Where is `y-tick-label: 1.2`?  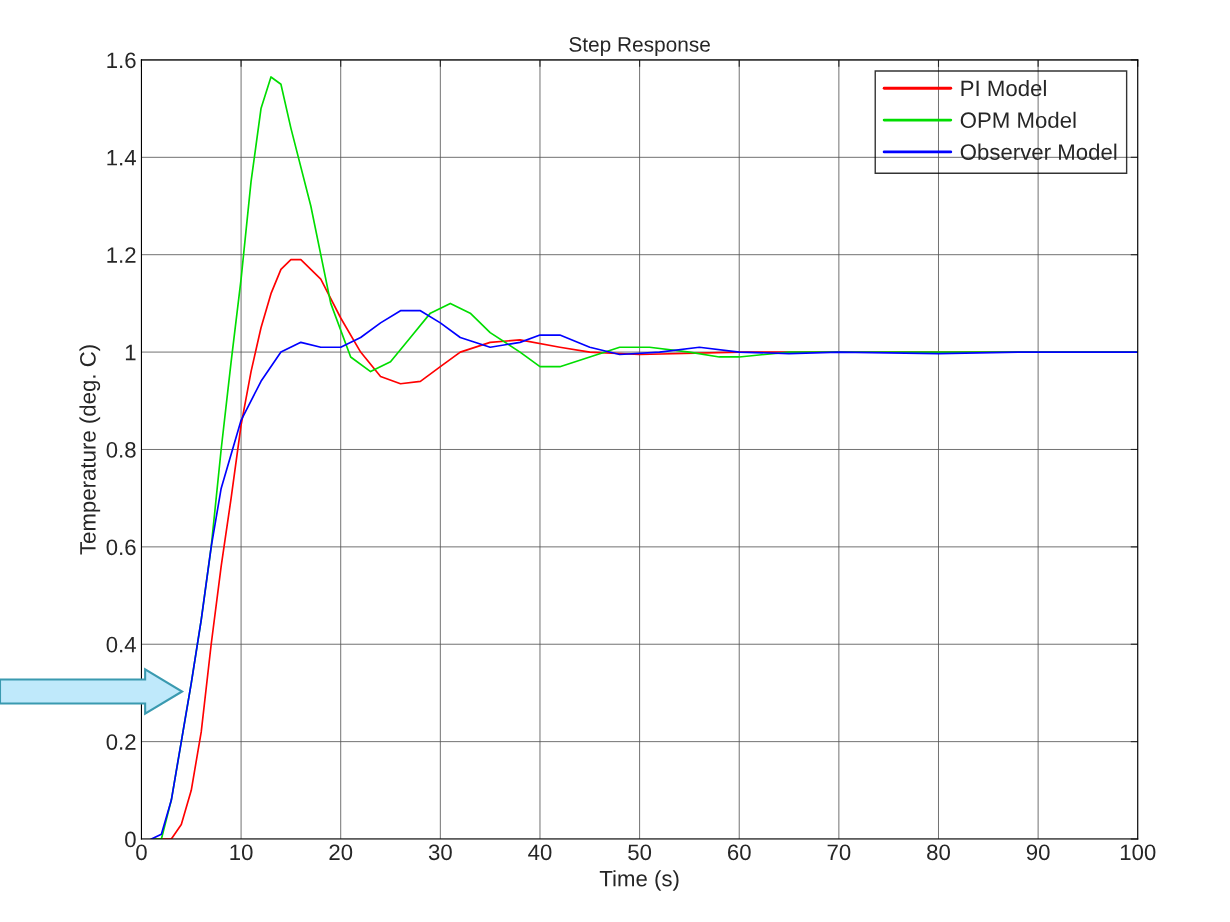 y-tick-label: 1.2 is located at coordinates (121, 255).